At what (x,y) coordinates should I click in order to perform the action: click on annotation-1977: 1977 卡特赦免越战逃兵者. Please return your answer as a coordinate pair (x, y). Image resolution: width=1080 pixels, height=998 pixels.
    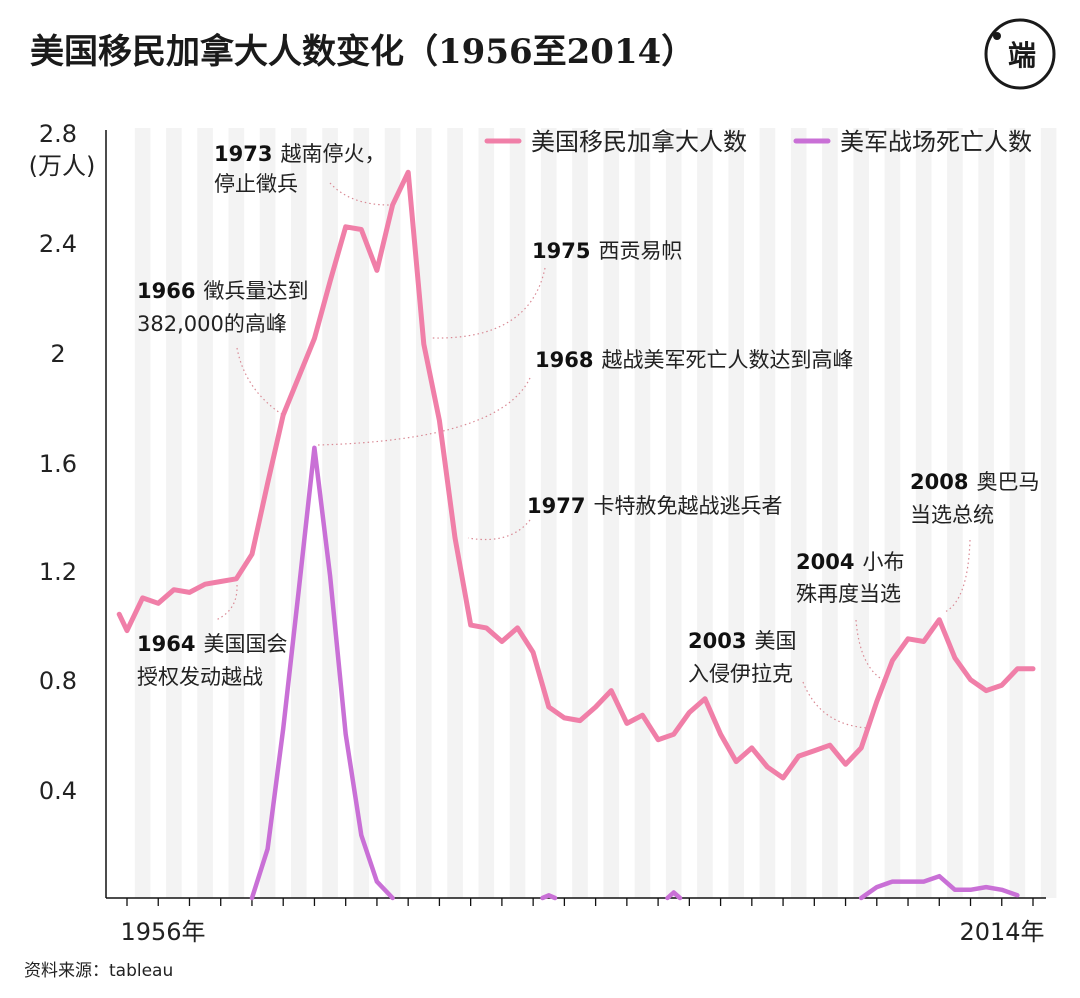
    Looking at the image, I should click on (654, 506).